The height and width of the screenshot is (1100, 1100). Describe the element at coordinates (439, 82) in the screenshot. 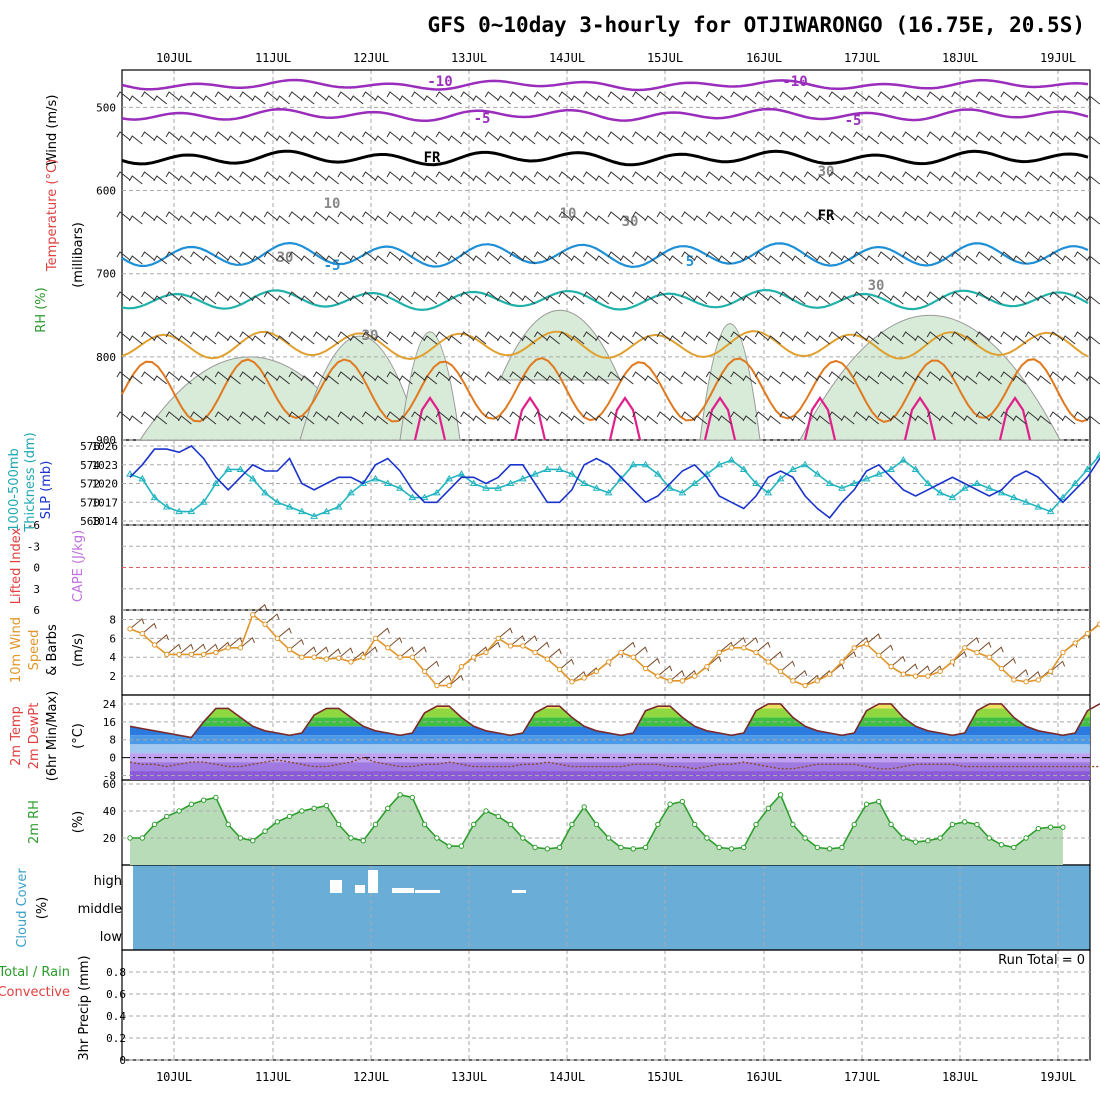

I see `contour-label: -10` at that location.